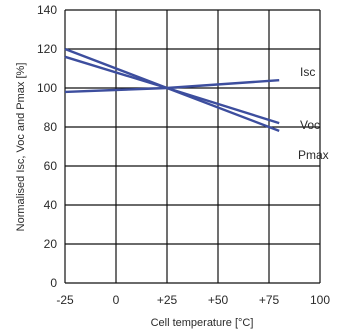  Describe the element at coordinates (310, 125) in the screenshot. I see `series-label-voc: Voc` at that location.